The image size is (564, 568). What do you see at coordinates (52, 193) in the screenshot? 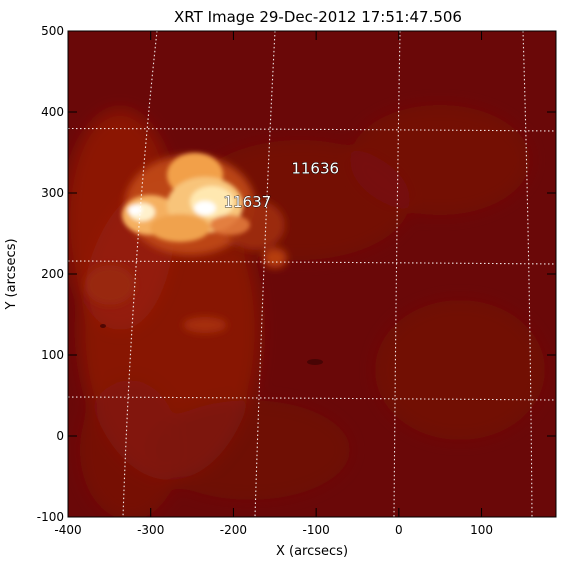
I see `y-tick-label: 300` at bounding box center [52, 193].